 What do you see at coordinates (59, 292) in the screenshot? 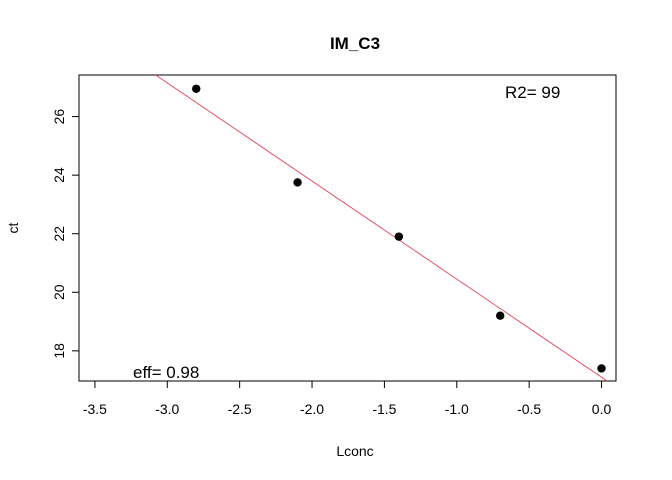
I see `y-tick-label: 20` at bounding box center [59, 292].